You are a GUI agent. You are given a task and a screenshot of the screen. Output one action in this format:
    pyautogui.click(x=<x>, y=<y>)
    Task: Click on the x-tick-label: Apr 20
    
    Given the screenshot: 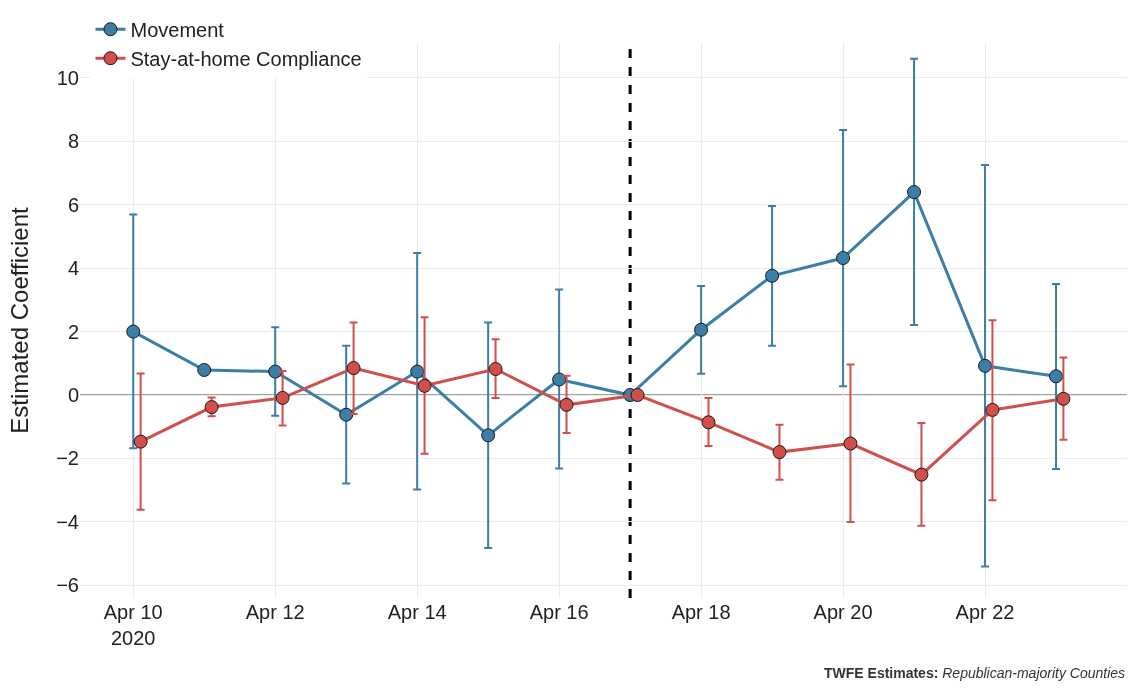 What is the action you would take?
    pyautogui.click(x=843, y=612)
    